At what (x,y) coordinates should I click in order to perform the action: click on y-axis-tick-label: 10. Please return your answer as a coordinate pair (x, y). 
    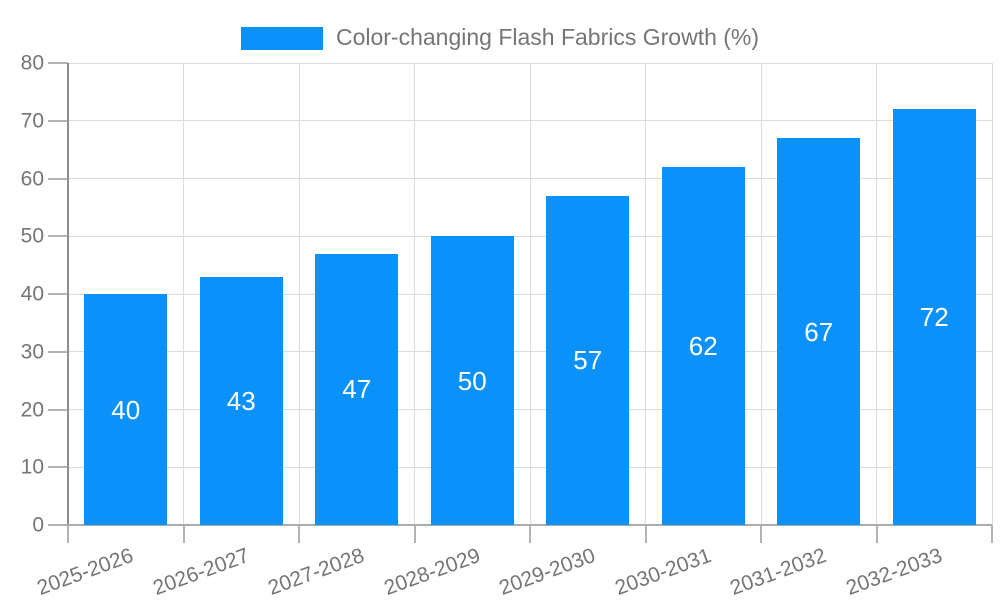
    Looking at the image, I should click on (32, 467).